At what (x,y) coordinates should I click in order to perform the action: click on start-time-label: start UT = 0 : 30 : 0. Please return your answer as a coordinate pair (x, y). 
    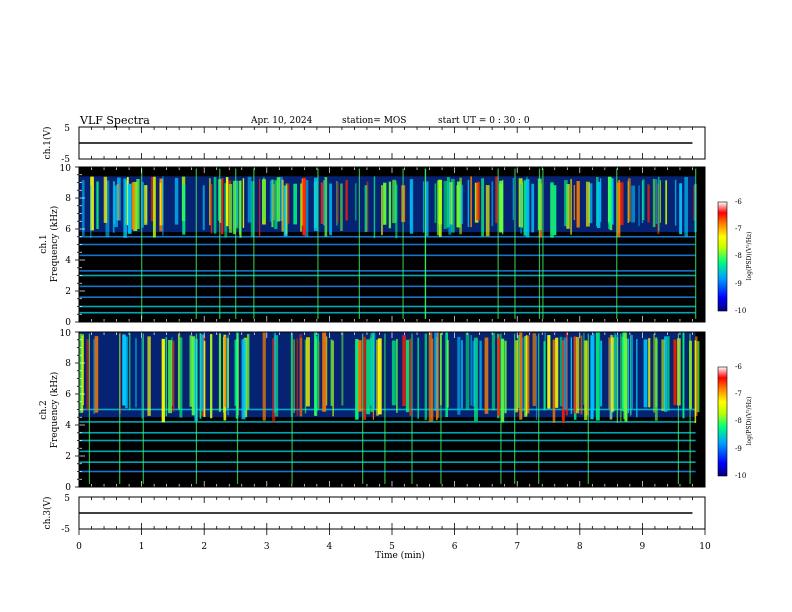
    Looking at the image, I should click on (484, 121).